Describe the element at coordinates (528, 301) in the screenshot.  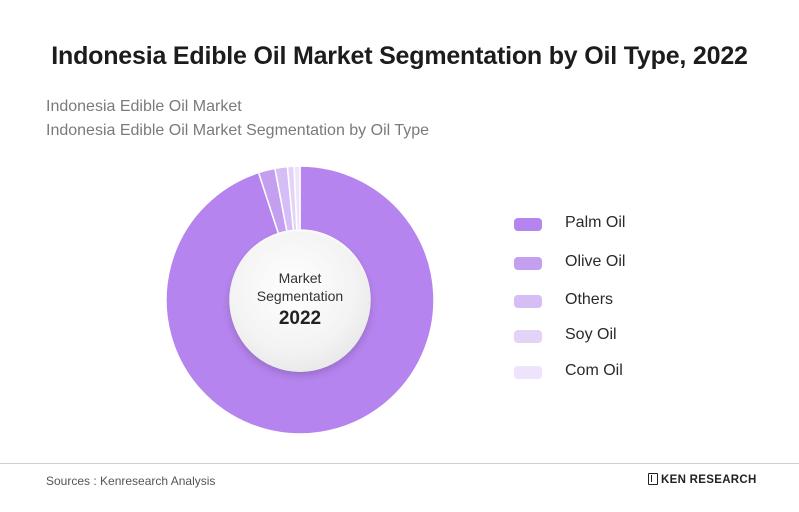
I see `legend-swatch-others` at that location.